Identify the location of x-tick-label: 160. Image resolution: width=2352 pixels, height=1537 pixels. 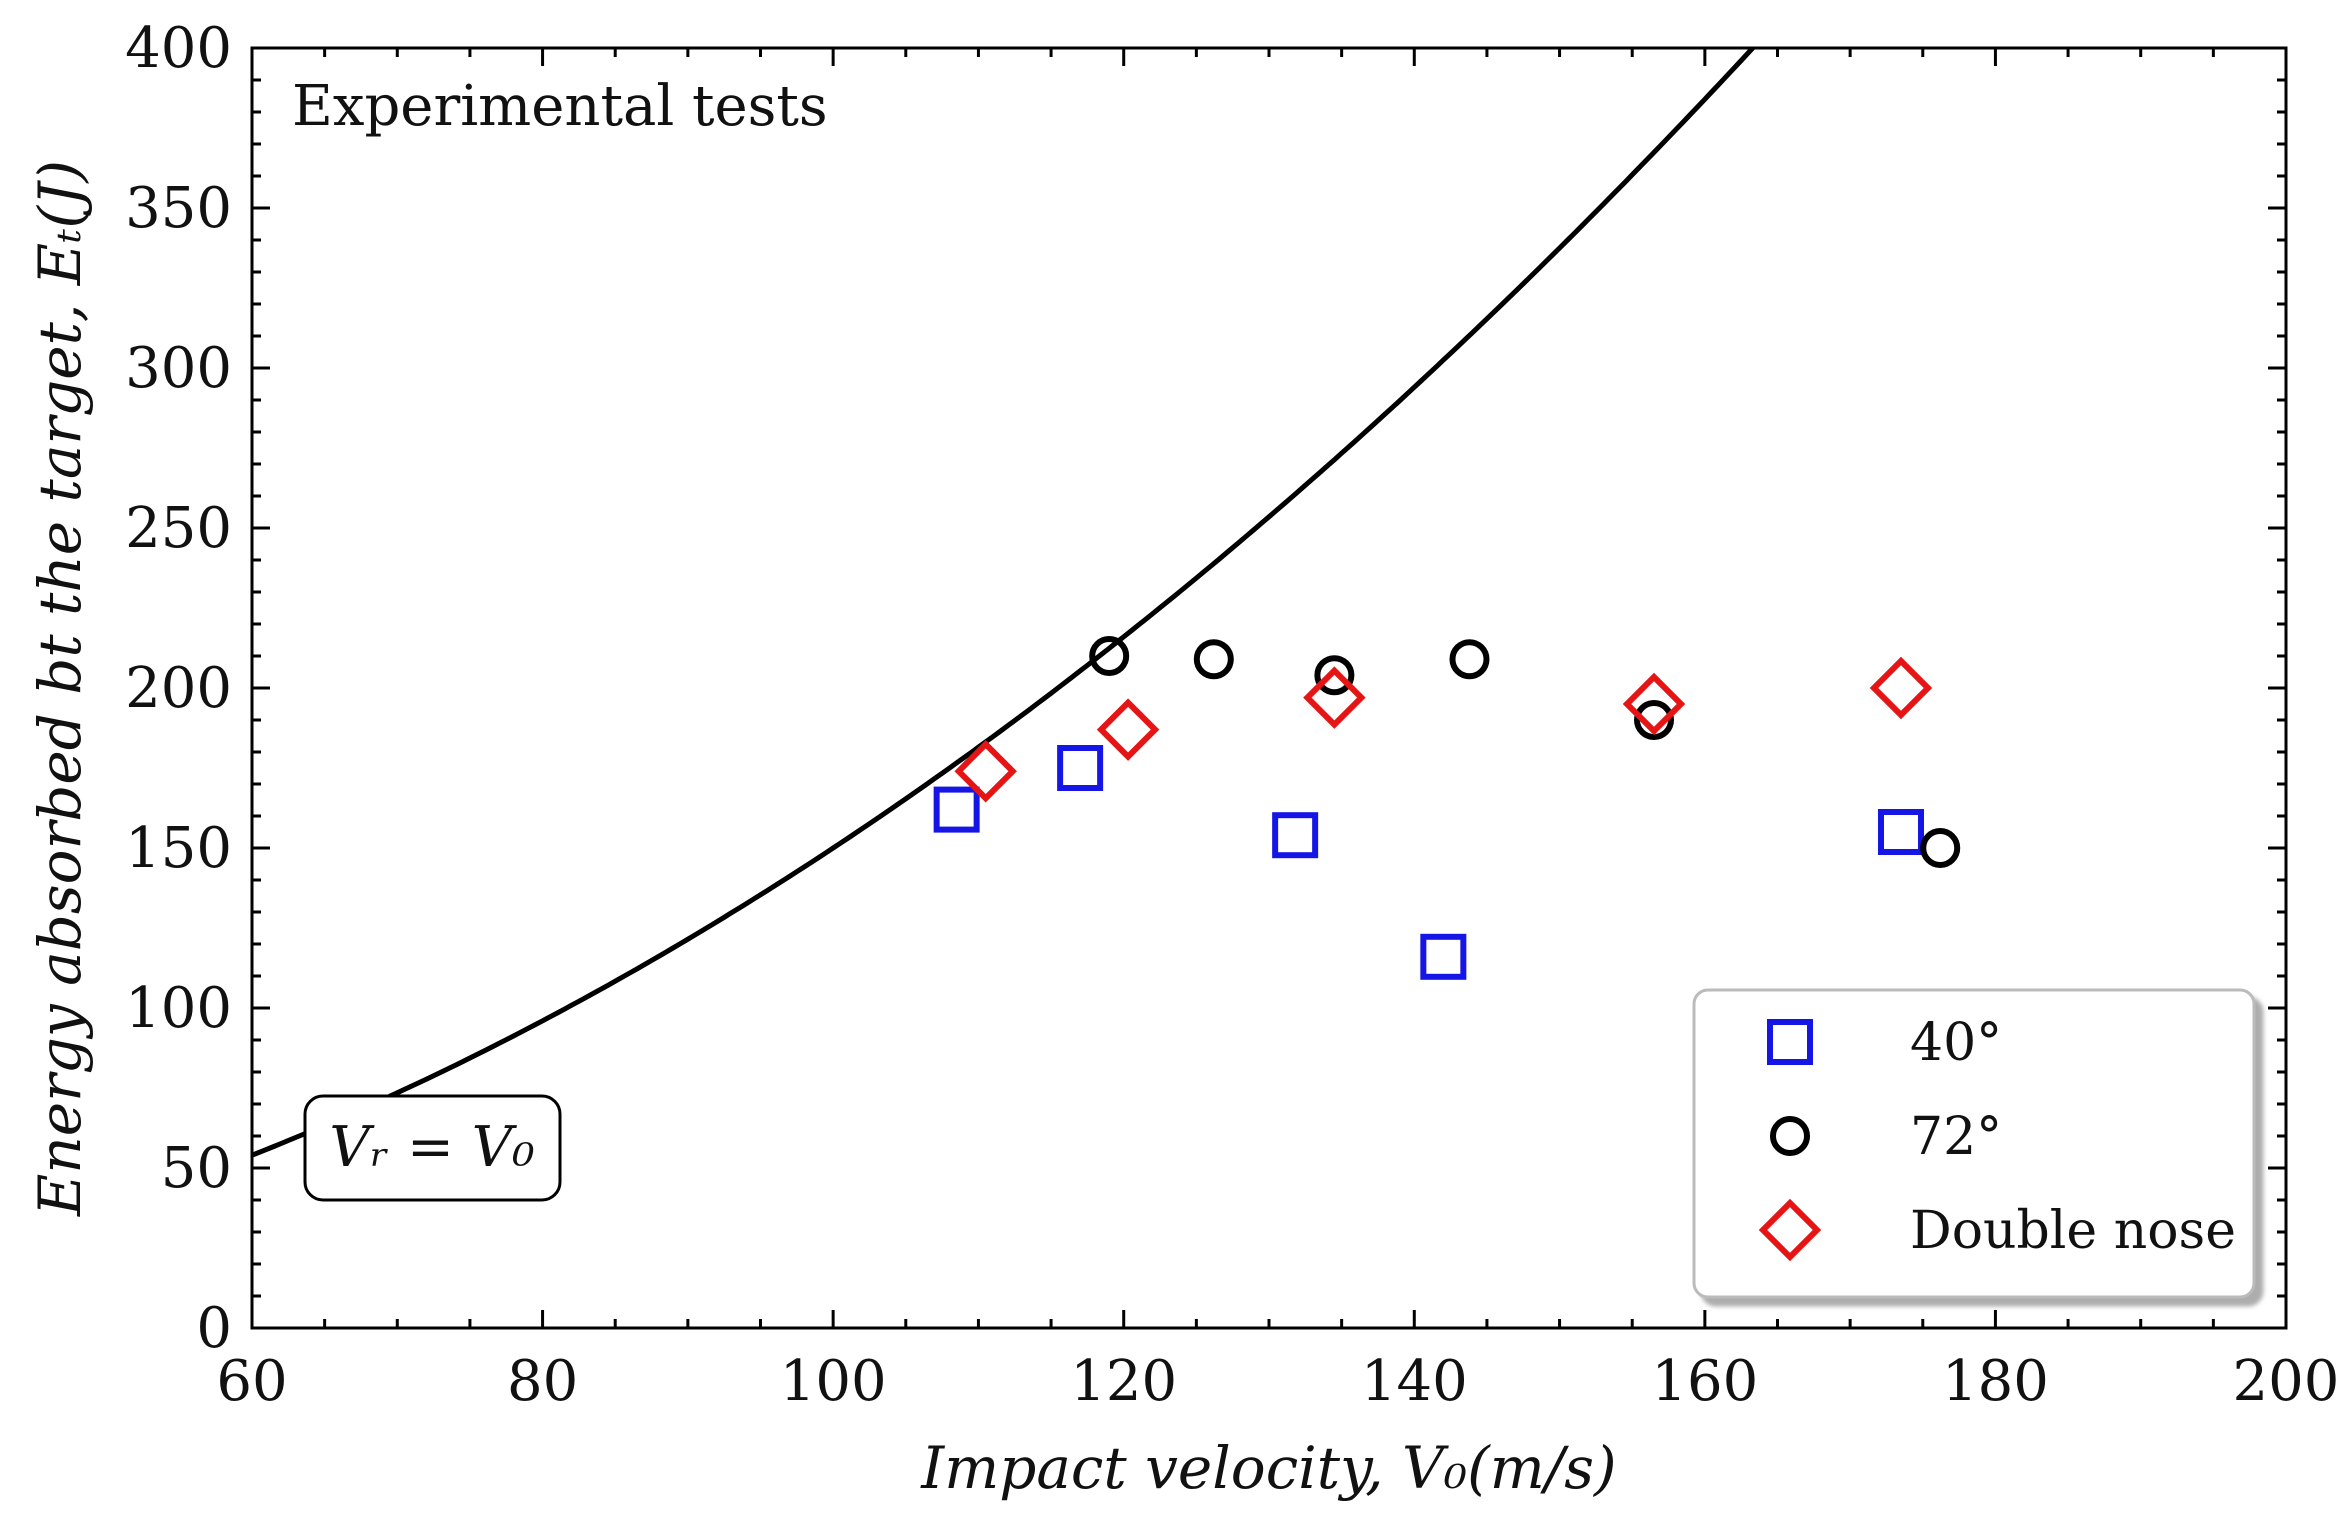
(1704, 1381).